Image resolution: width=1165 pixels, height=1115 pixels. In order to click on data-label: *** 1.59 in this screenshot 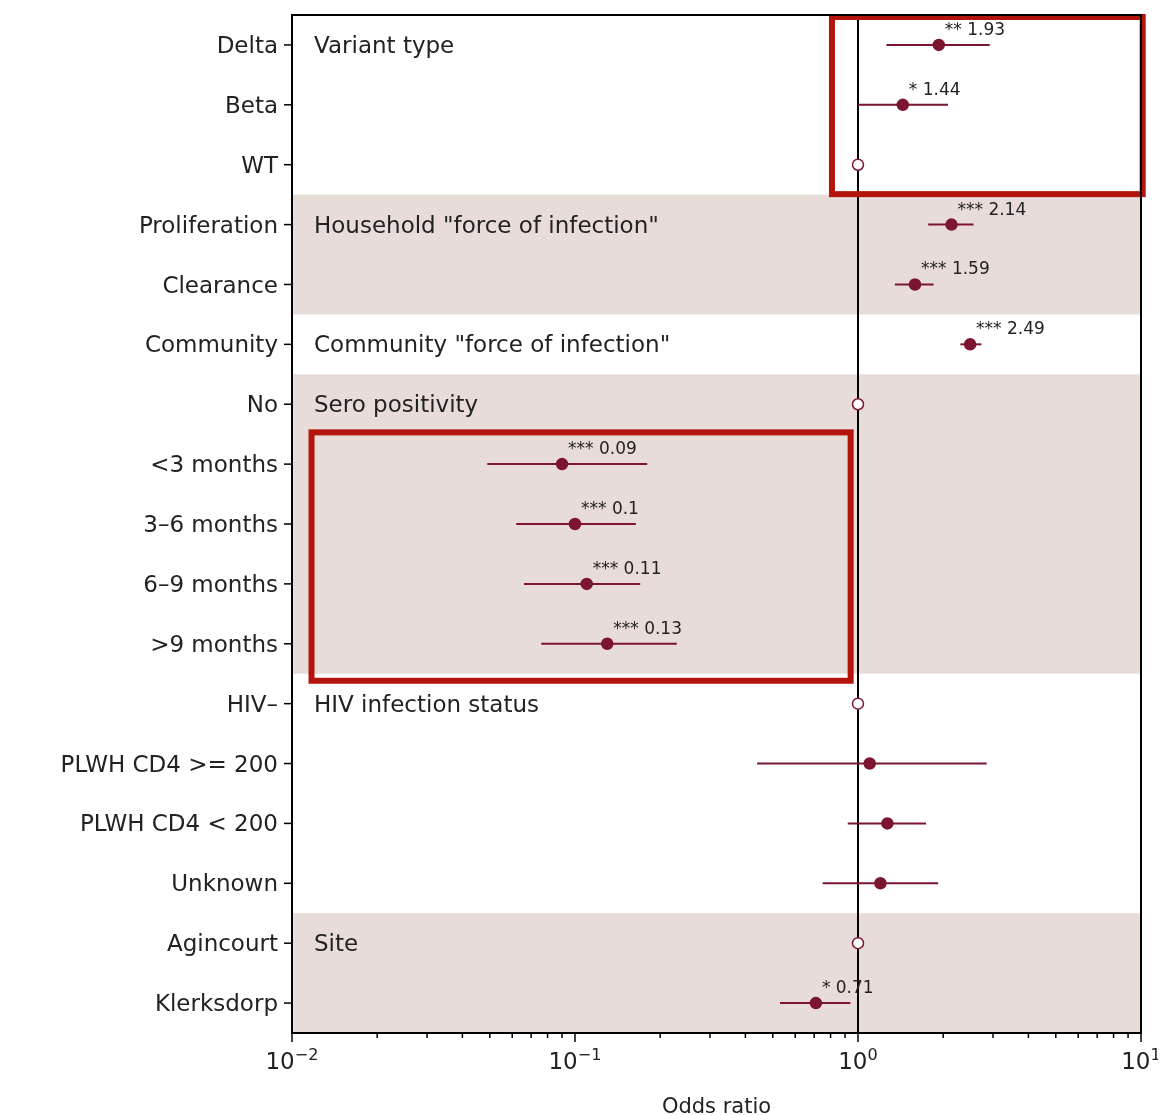, I will do `click(955, 268)`.